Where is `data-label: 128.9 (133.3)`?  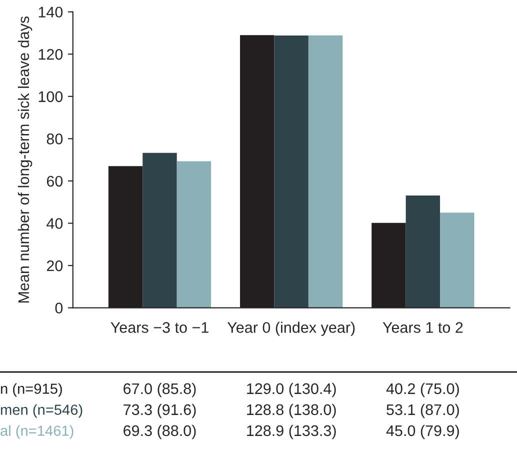
data-label: 128.9 (133.3) is located at coordinates (291, 432).